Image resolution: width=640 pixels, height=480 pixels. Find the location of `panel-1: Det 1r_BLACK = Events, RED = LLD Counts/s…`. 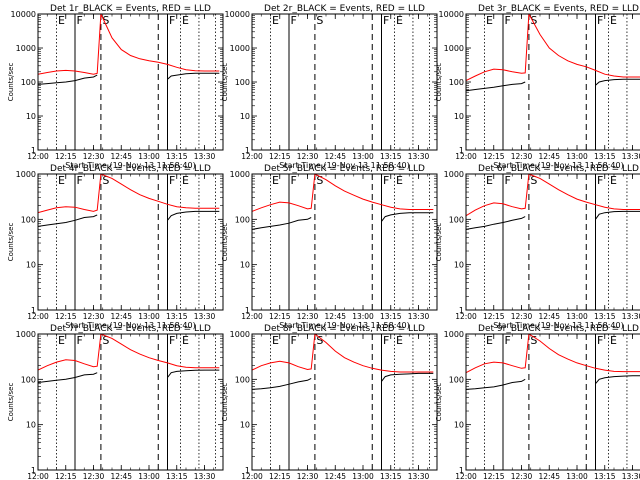

panel-1: Det 1r_BLACK = Events, RED = LLD Counts/s… is located at coordinates (115, 87).